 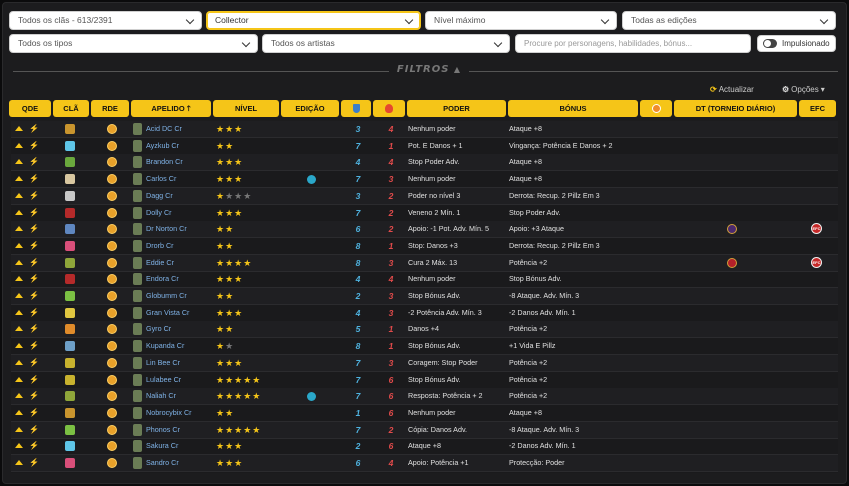 I want to click on artist-filter-select: Todos os artistas, so click(x=386, y=43).